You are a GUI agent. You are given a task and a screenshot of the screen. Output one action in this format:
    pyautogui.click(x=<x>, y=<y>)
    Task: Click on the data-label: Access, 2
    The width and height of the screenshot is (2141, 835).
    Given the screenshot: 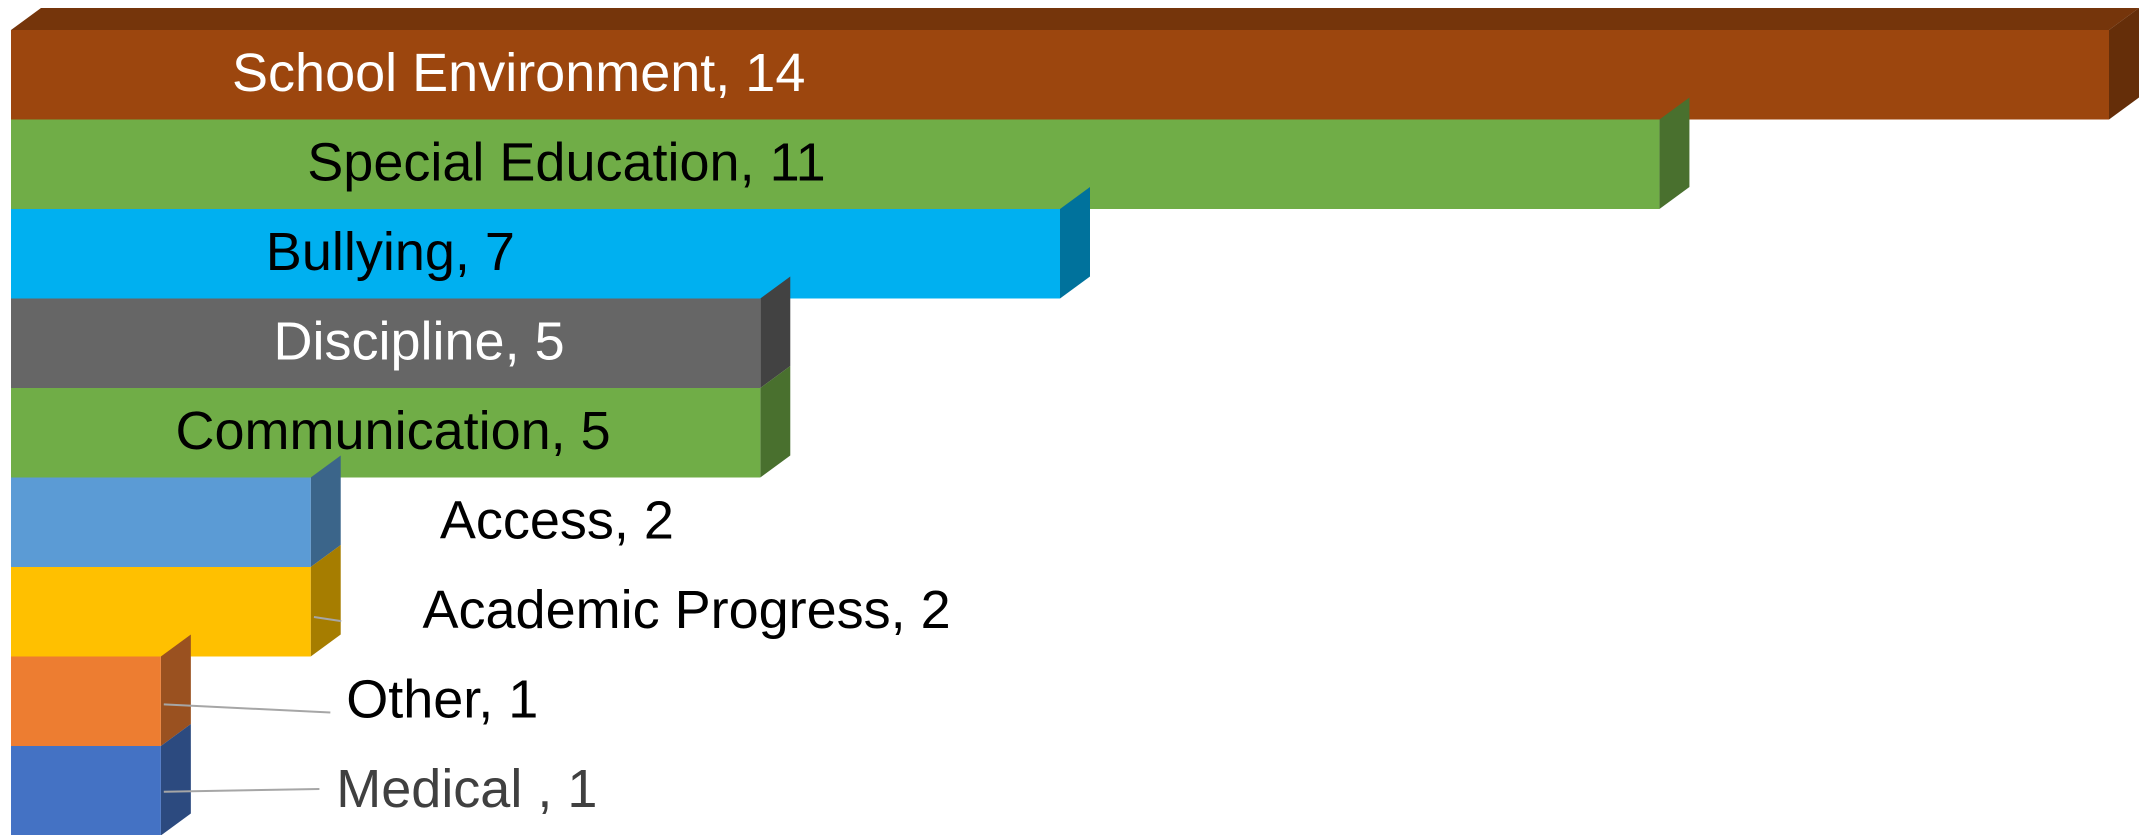 What is the action you would take?
    pyautogui.click(x=557, y=521)
    